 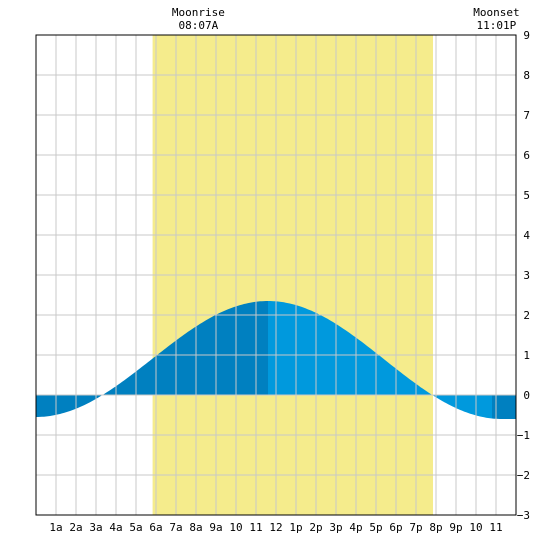 What do you see at coordinates (198, 12) in the screenshot?
I see `event-label: Moonrise` at bounding box center [198, 12].